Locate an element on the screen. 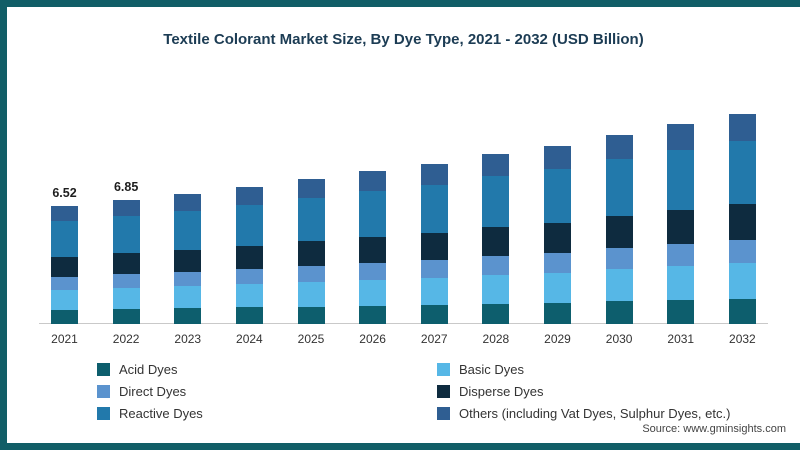 This screenshot has width=800, height=450. bar-group-2025: 2025 is located at coordinates (311, 252).